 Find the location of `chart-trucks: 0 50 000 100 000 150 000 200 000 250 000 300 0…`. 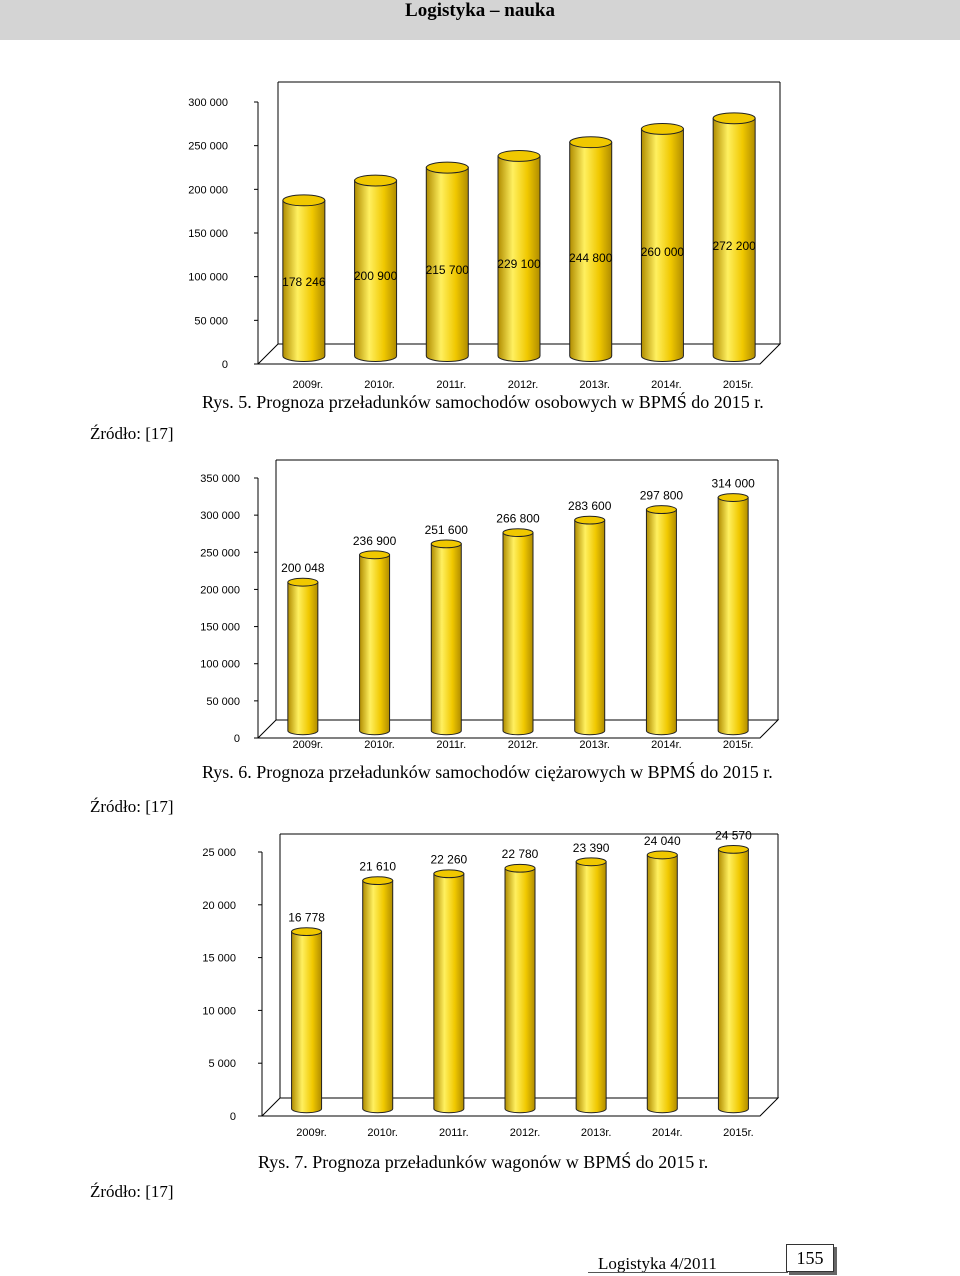

chart-trucks: 0 50 000 100 000 150 000 200 000 250 000 300 0… is located at coordinates (490, 605).